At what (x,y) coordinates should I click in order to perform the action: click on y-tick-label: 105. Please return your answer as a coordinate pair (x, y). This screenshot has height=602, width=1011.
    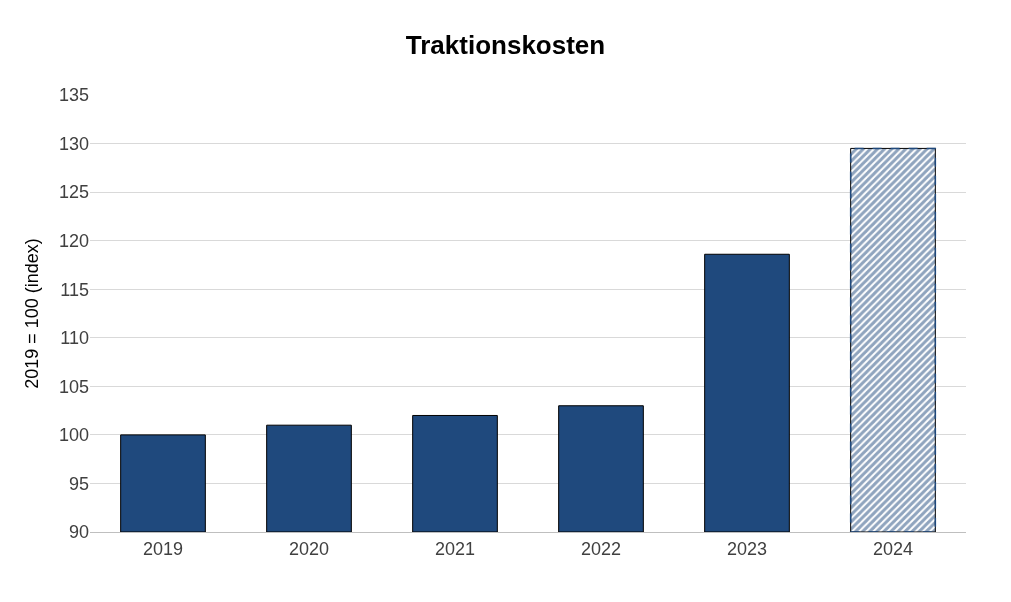
    Looking at the image, I should click on (73, 386).